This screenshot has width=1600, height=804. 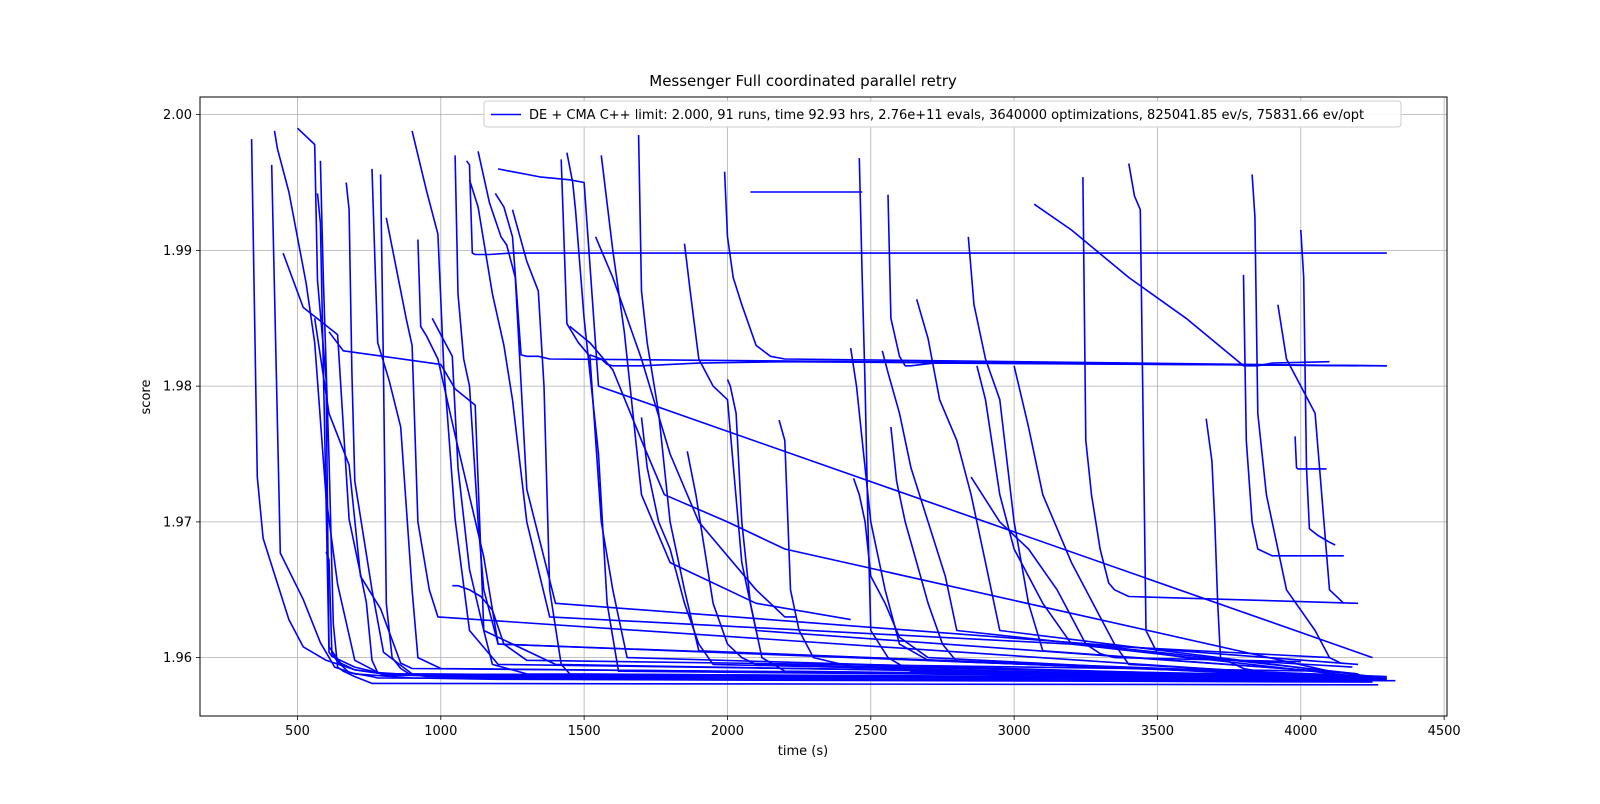 I want to click on y-tick-label: 1.98, so click(x=177, y=387).